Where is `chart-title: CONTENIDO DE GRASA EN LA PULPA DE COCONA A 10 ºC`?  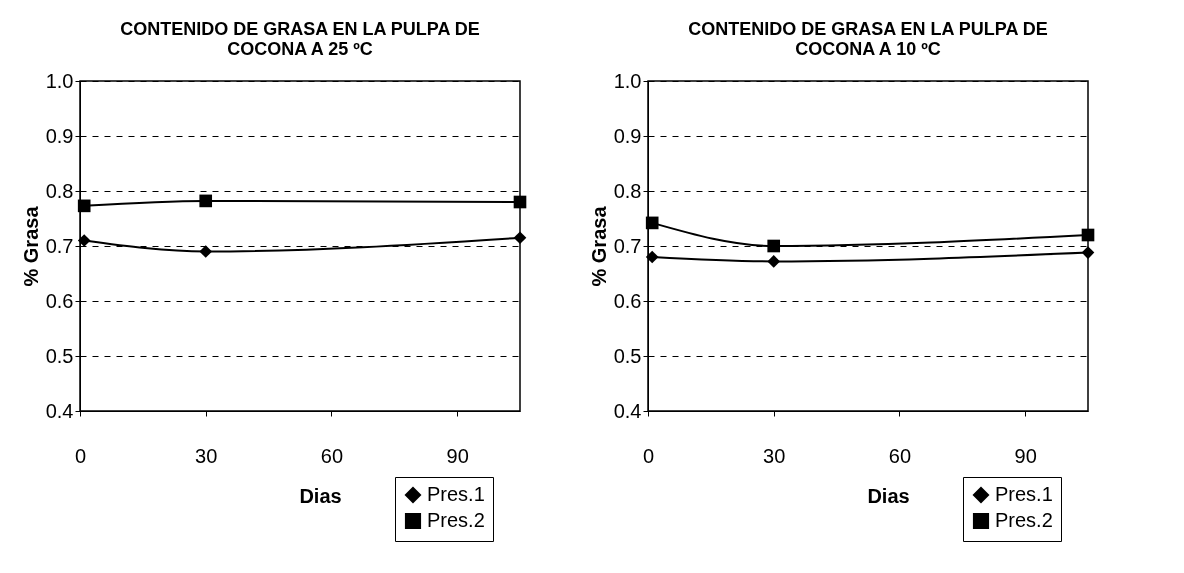
chart-title: CONTENIDO DE GRASA EN LA PULPA DE COCONA A 10 ºC is located at coordinates (868, 39).